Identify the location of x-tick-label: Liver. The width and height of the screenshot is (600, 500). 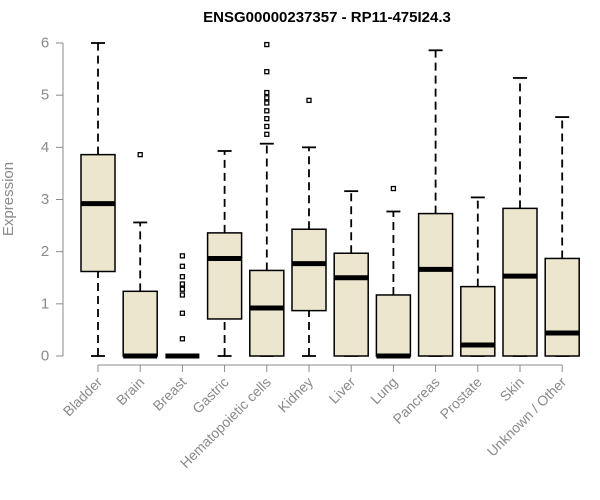
(342, 390).